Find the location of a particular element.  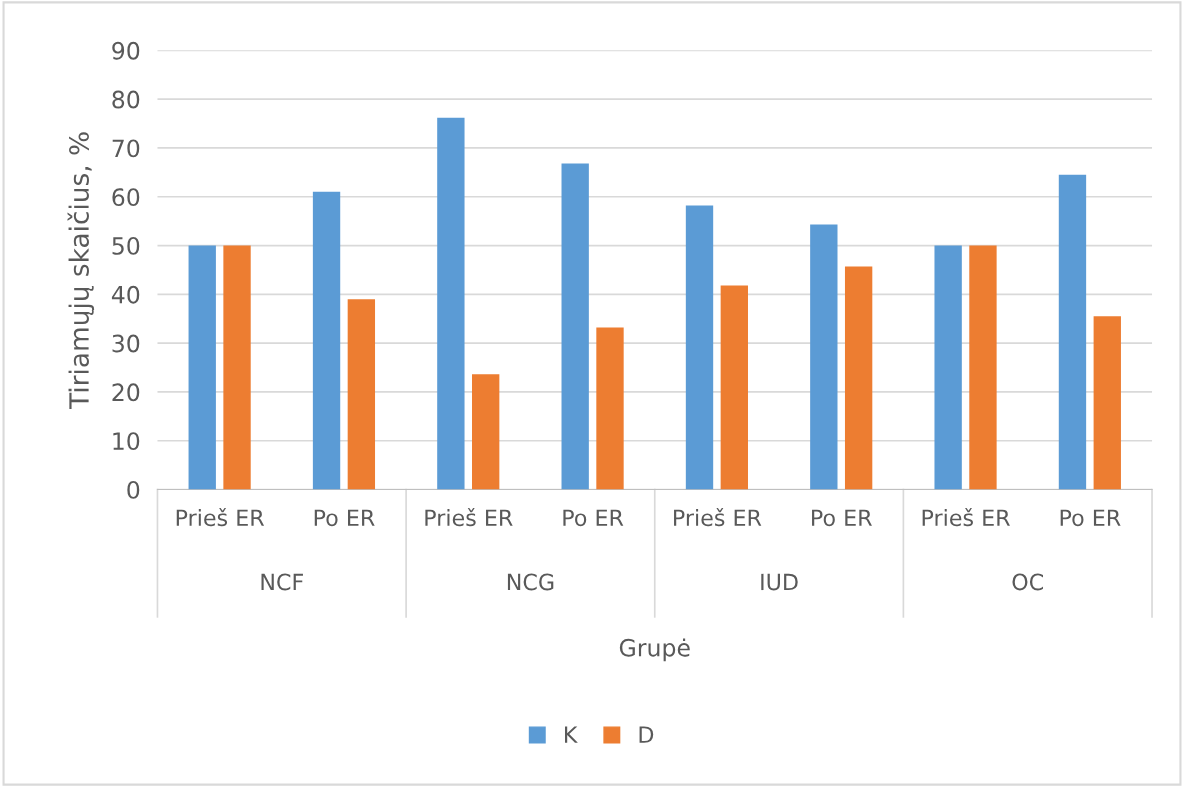

y-tick-label: 30 is located at coordinates (126, 343).